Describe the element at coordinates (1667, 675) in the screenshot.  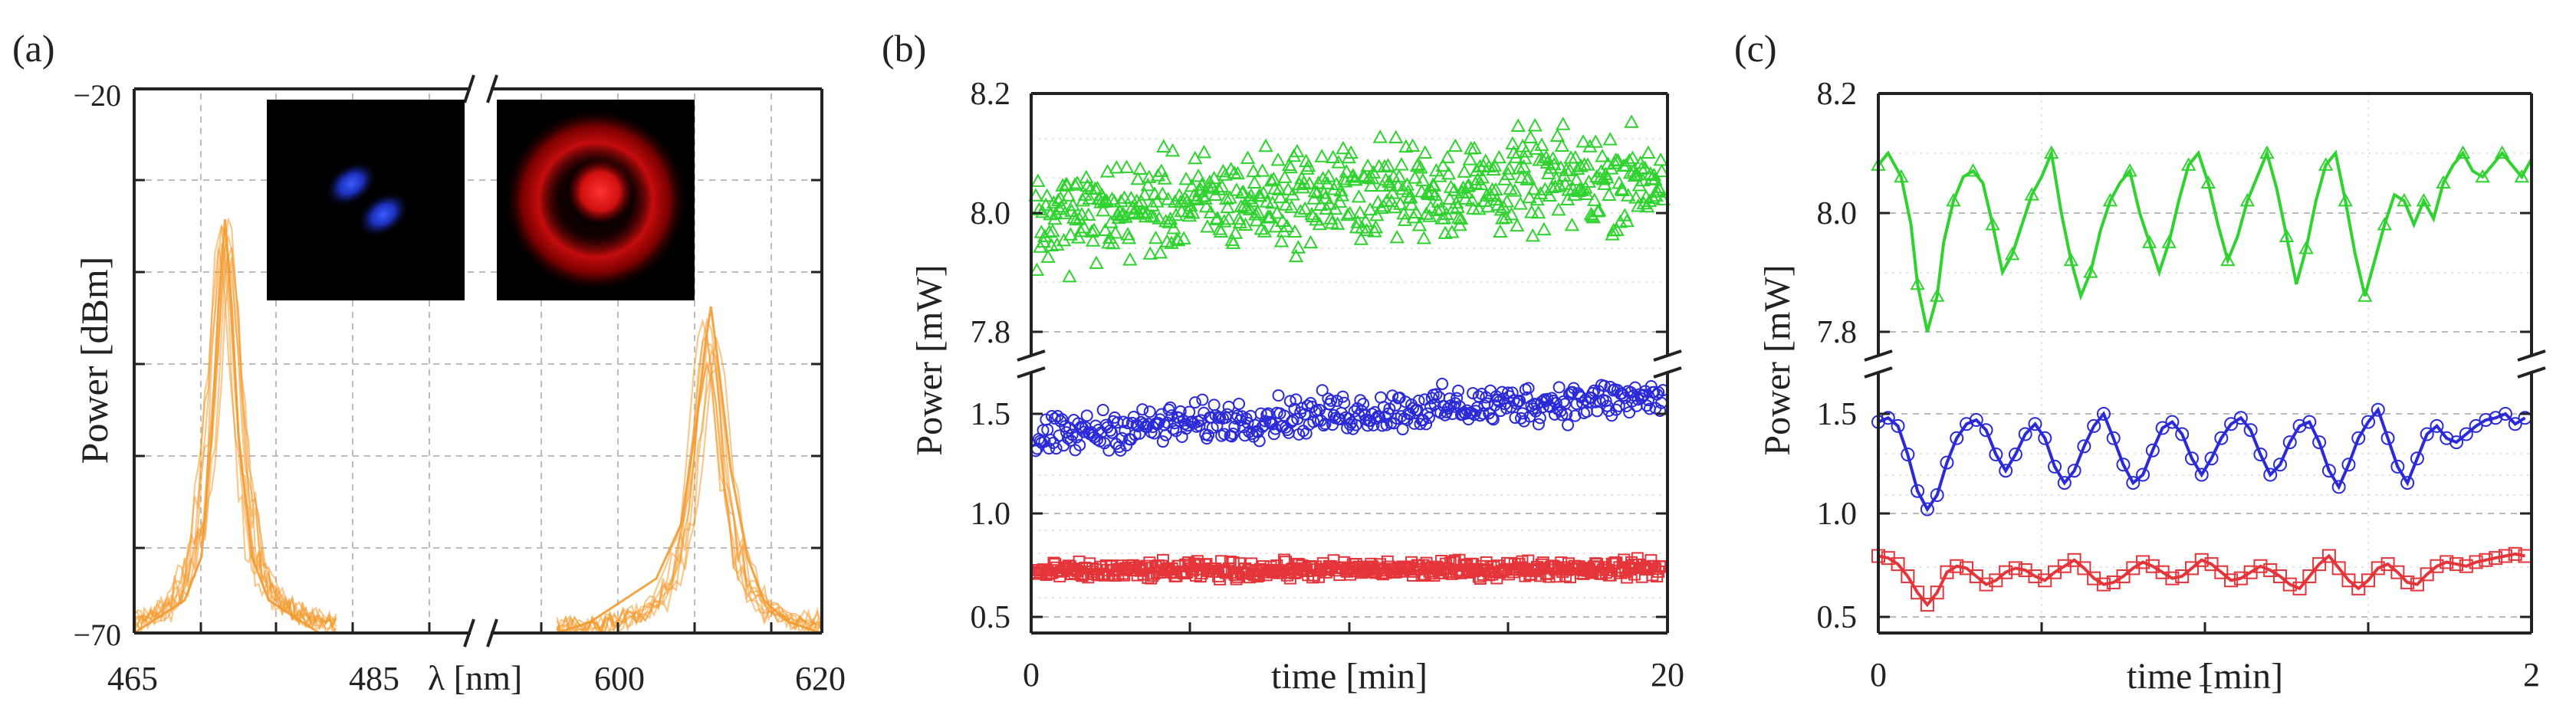
I see `panel-b-xtick-20: 20` at that location.